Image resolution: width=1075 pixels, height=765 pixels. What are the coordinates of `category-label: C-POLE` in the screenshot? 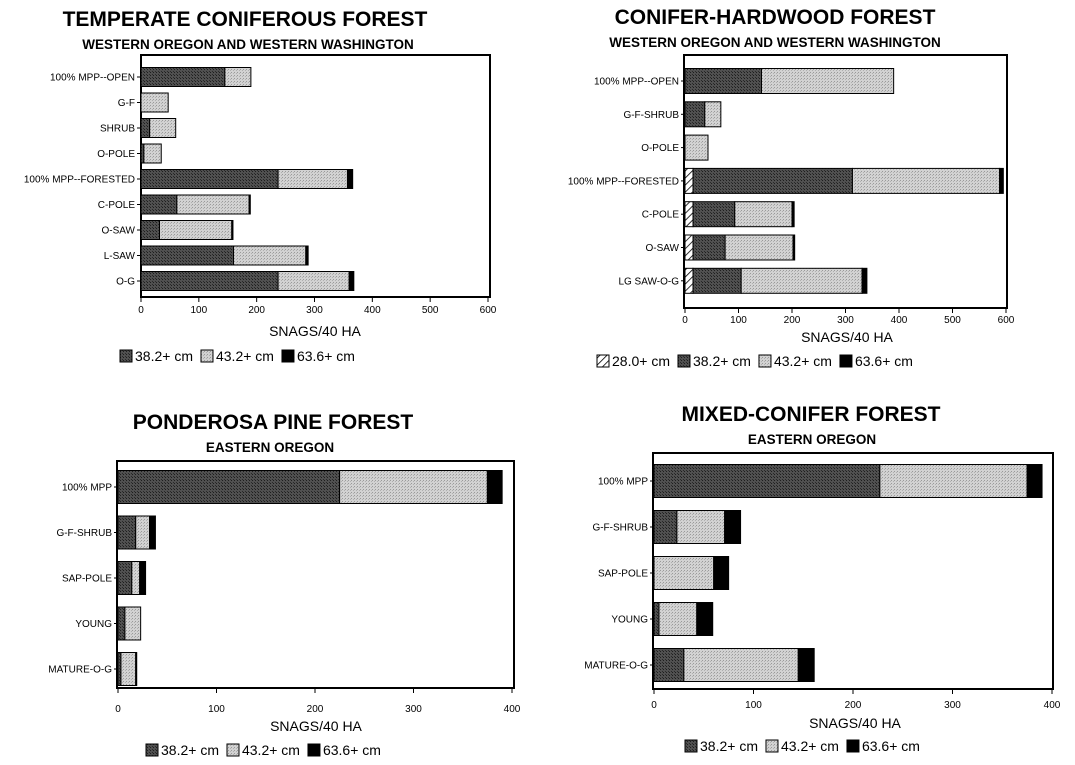 It's located at (117, 205).